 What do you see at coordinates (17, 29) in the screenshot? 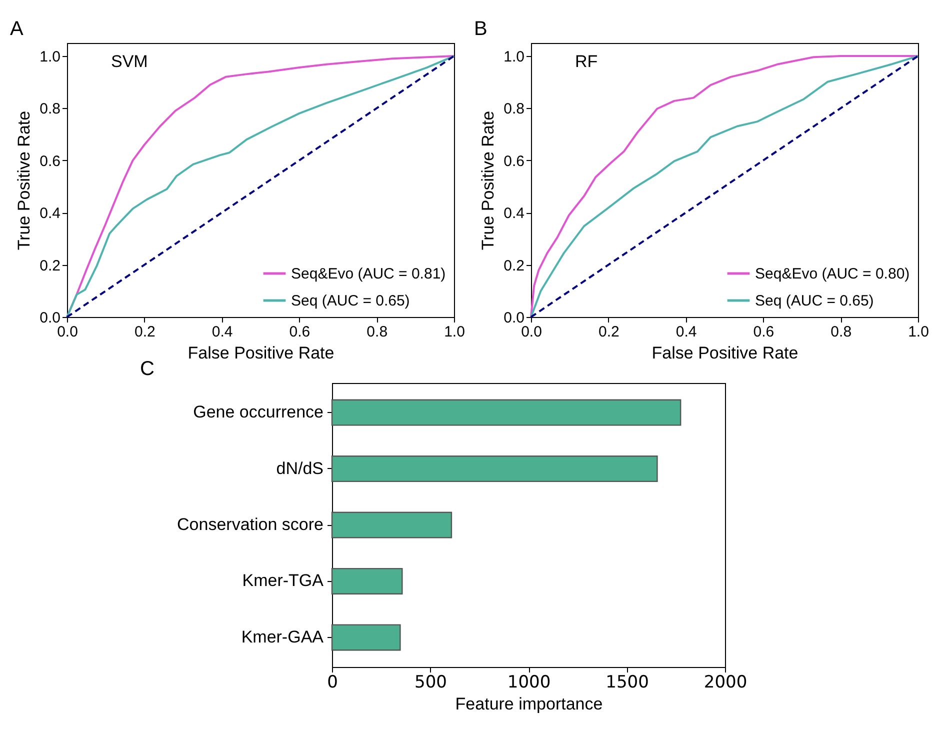
I see `chart-title: A` at bounding box center [17, 29].